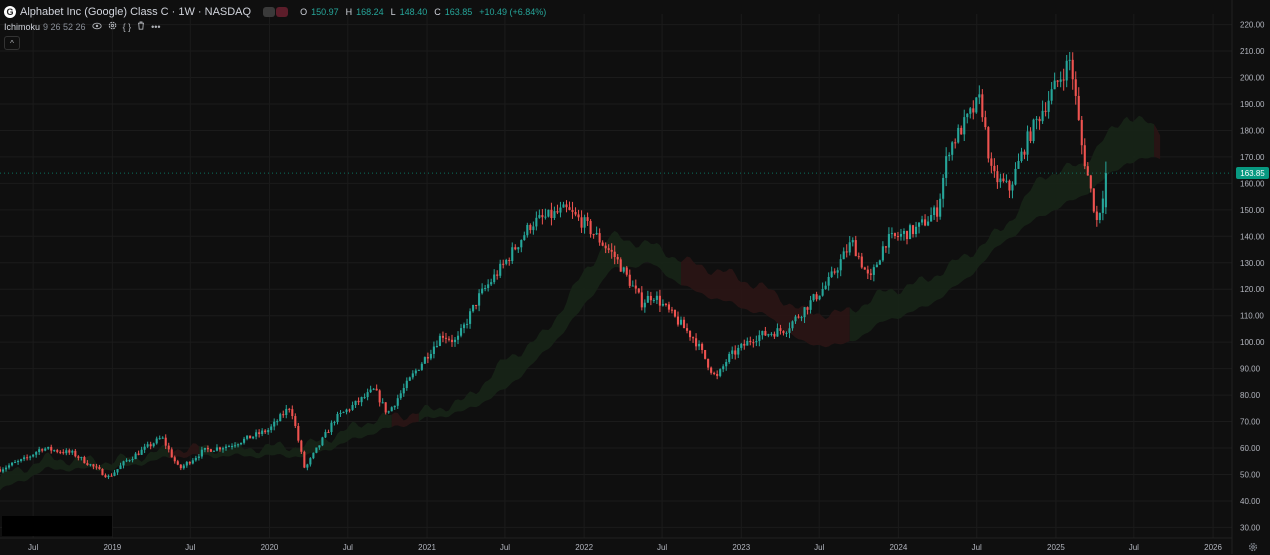  I want to click on price-tick-label: 190.00, so click(1252, 104).